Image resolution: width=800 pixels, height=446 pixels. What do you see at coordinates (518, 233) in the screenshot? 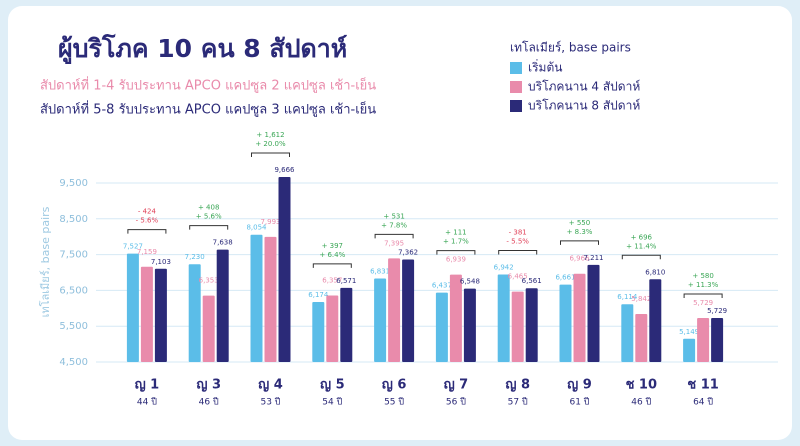
I see `change-label: - 381` at bounding box center [518, 233].